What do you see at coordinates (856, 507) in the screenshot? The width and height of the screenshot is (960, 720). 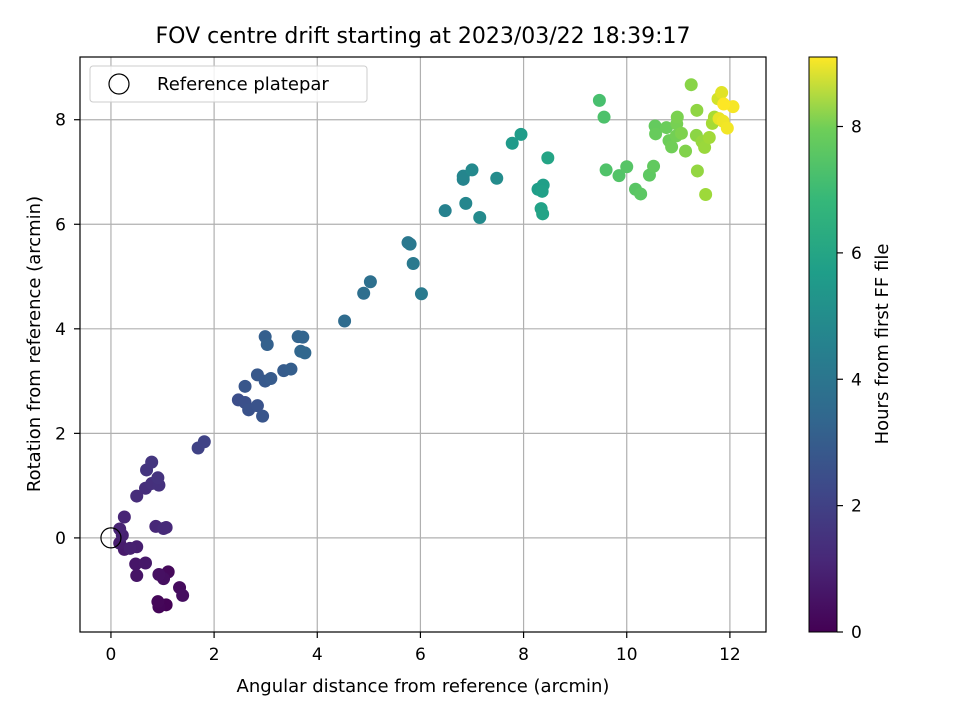 I see `colorbar-tick-label: 2` at bounding box center [856, 507].